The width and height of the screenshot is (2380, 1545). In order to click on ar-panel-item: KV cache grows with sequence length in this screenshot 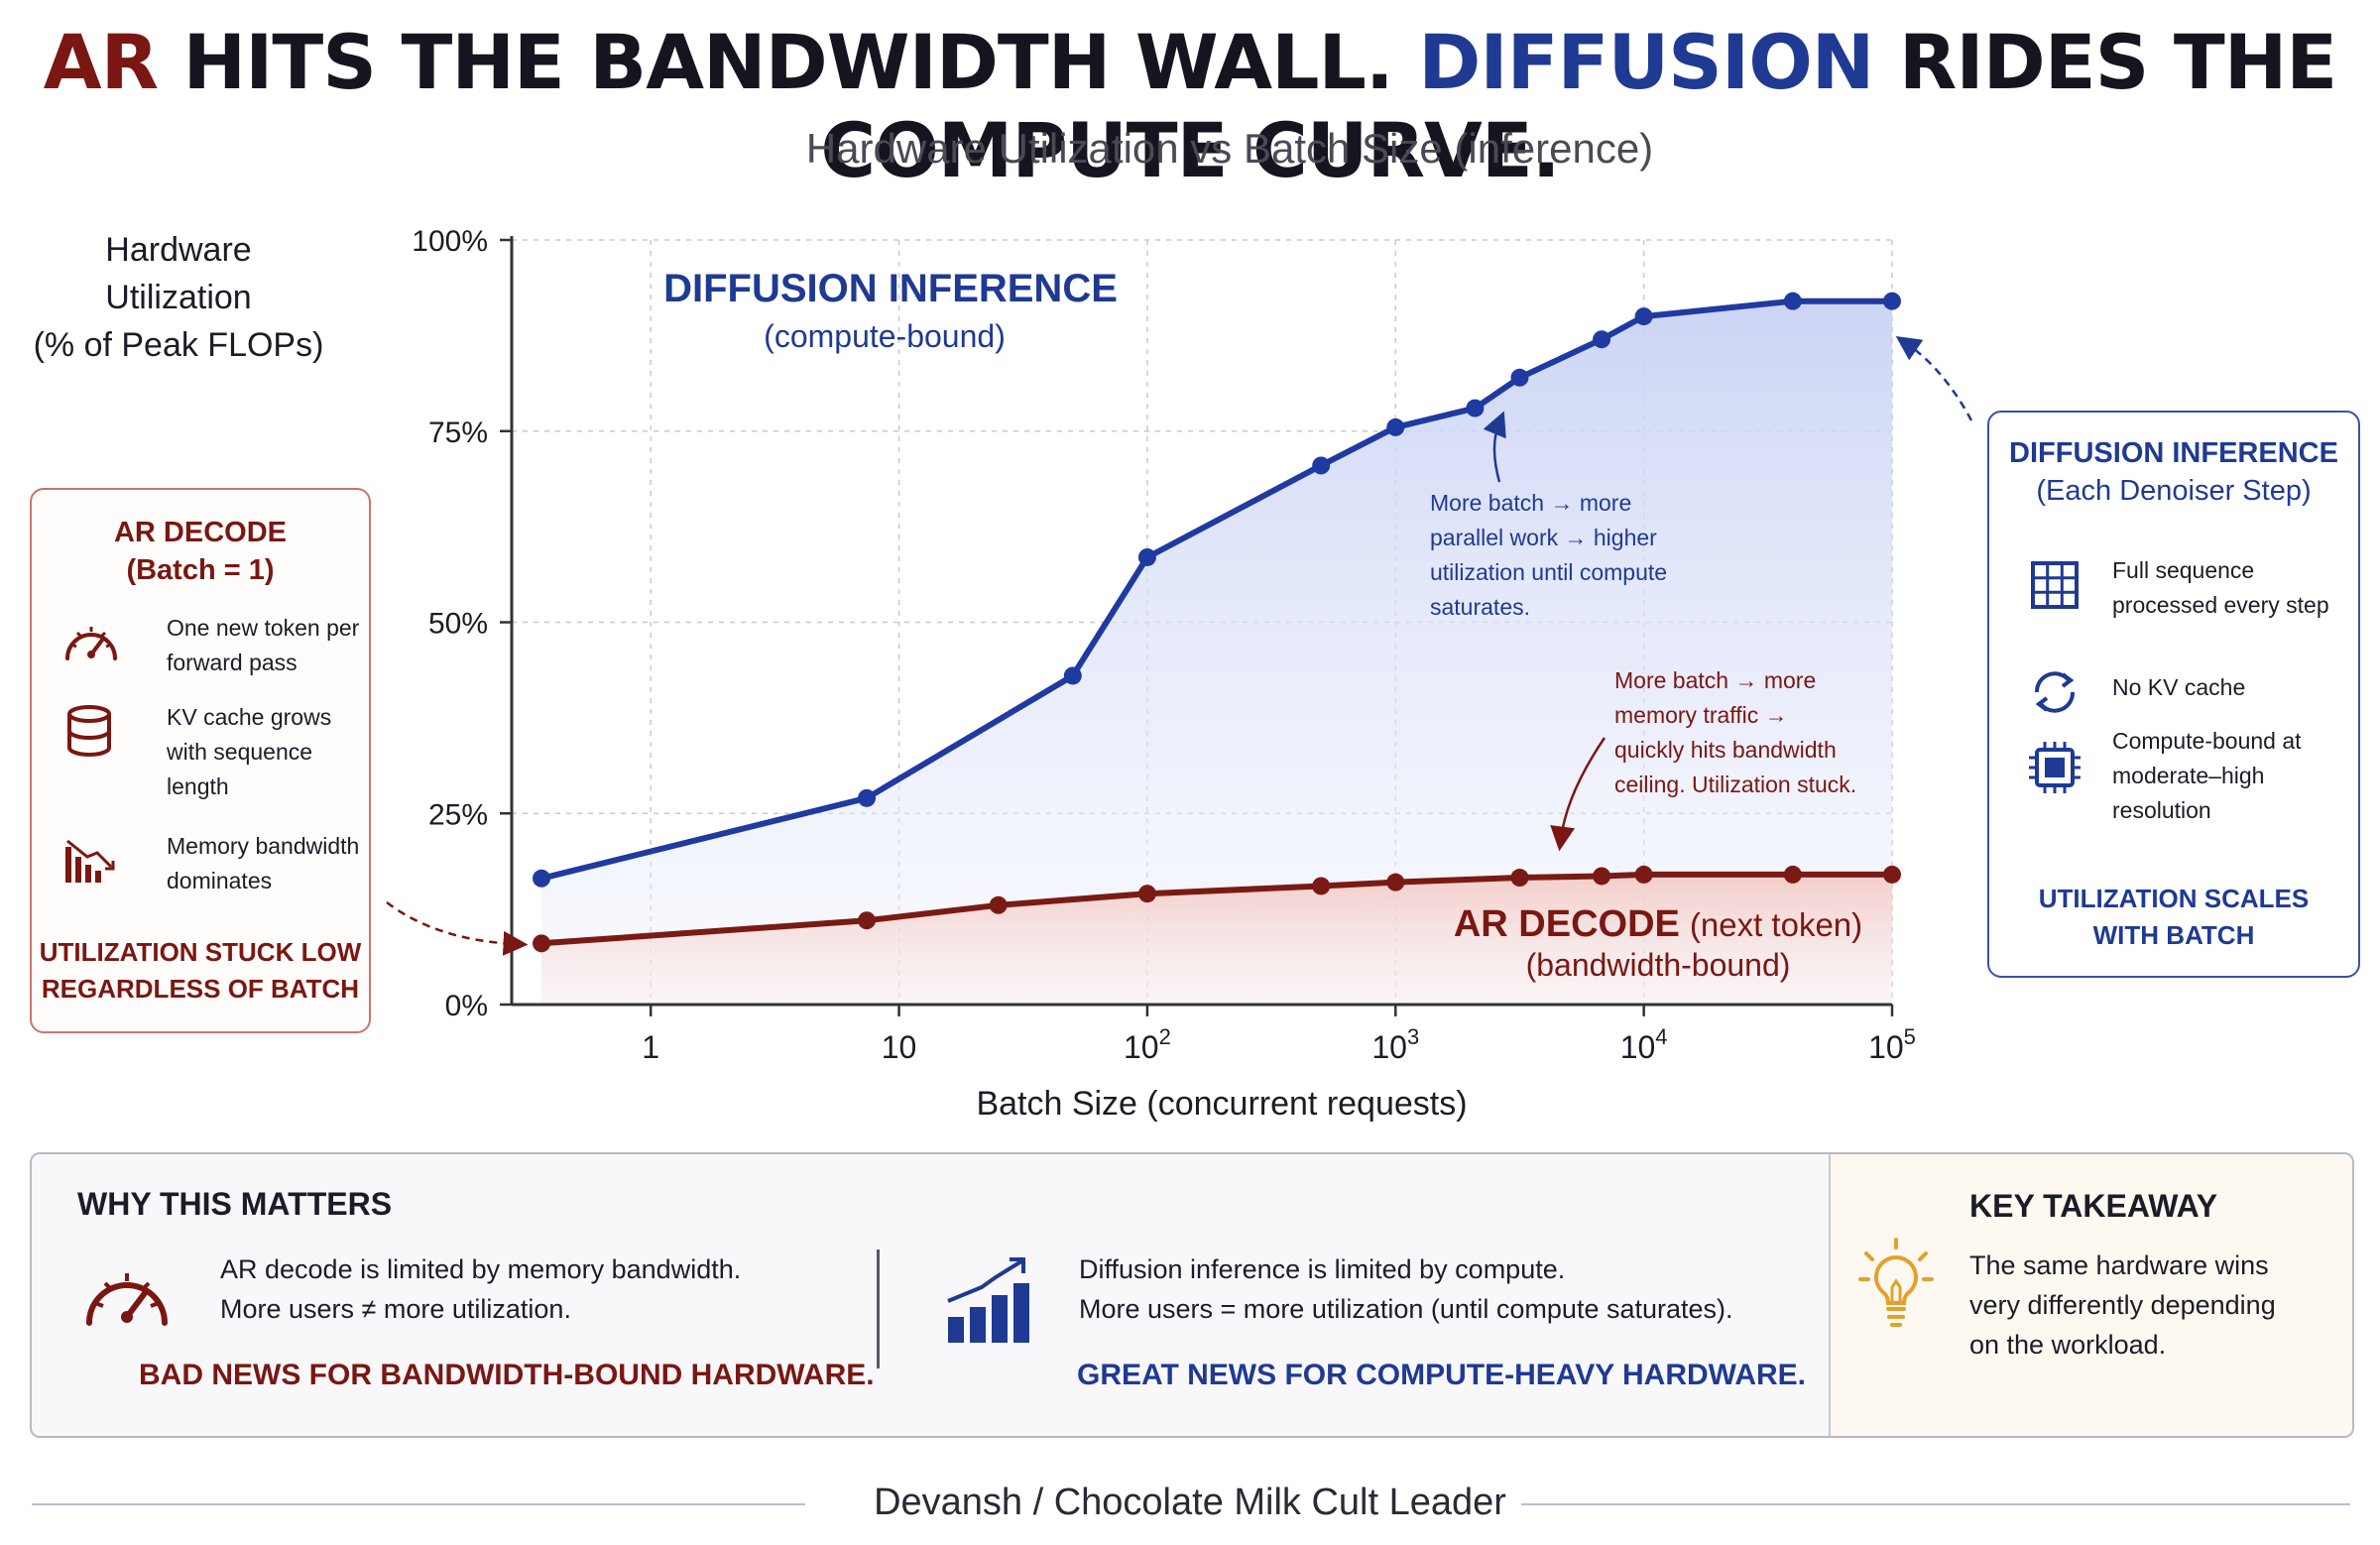, I will do `click(210, 754)`.